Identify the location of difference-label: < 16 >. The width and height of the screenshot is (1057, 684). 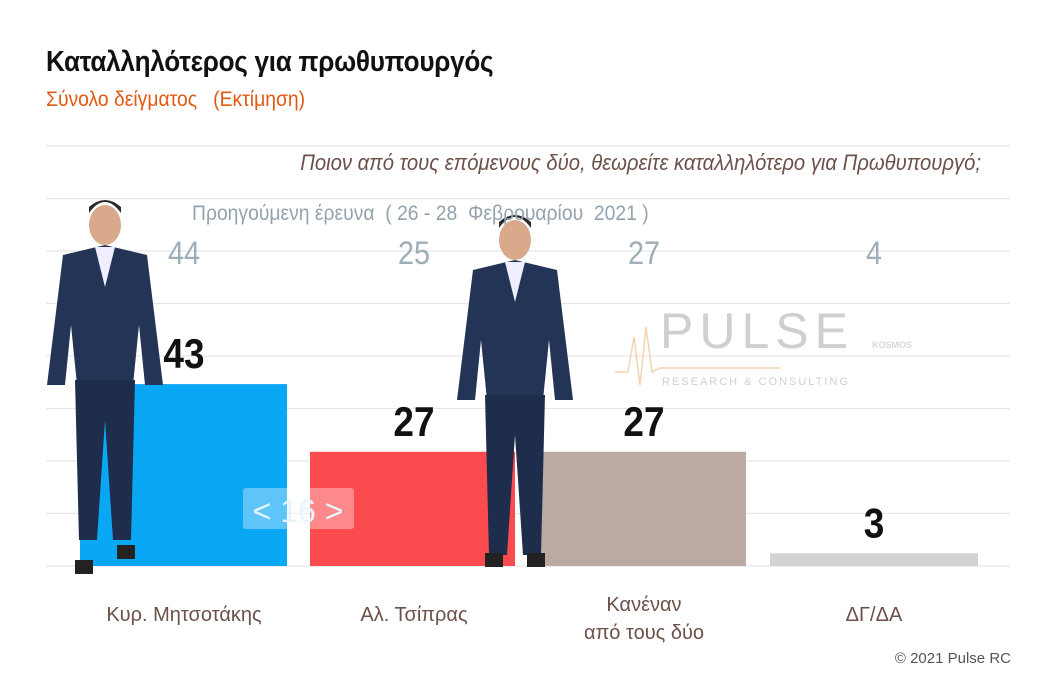
(298, 511).